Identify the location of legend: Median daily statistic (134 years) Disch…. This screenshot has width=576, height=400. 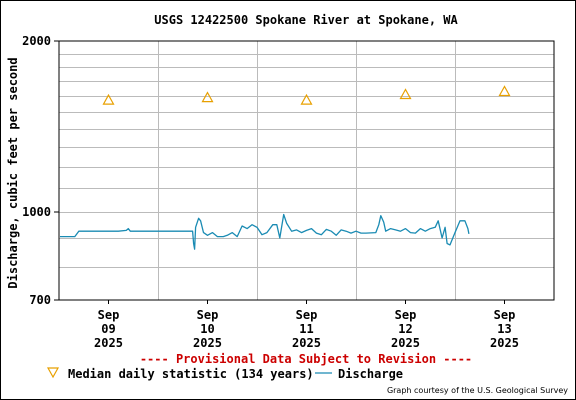
(224, 374).